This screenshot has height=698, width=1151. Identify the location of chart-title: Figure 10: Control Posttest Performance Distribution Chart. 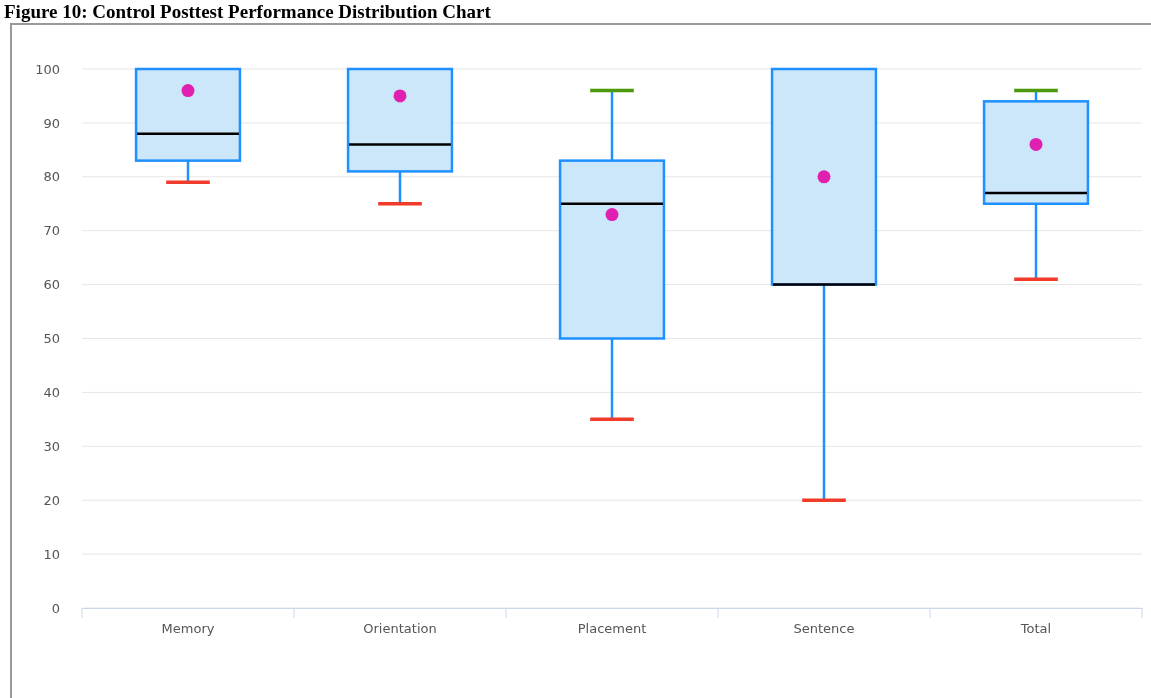
(248, 11).